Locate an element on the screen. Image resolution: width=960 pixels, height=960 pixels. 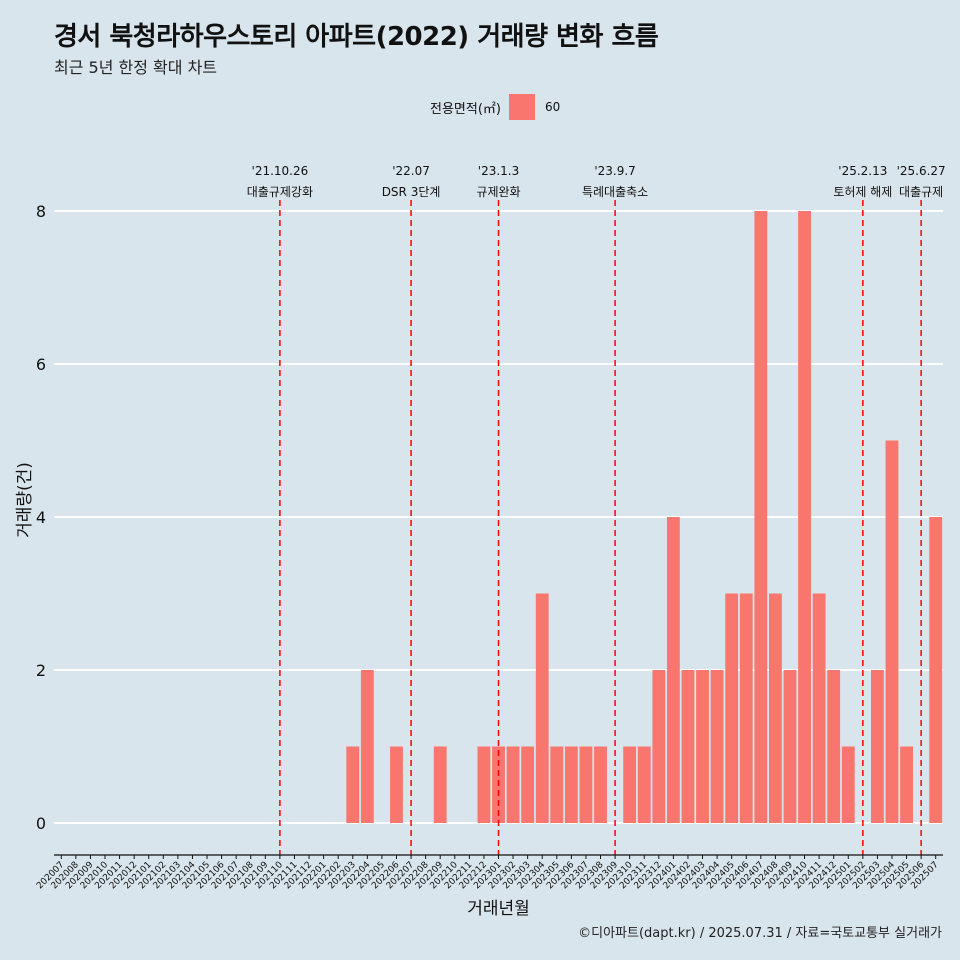
event-date-label: '22.07 is located at coordinates (411, 171).